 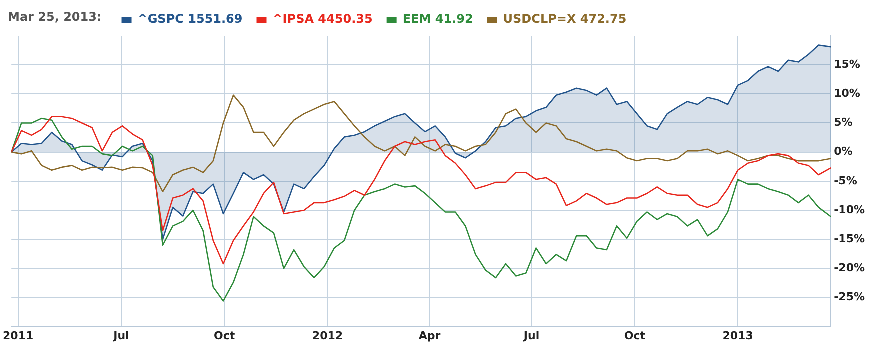 What do you see at coordinates (18, 335) in the screenshot?
I see `x-tick-label: 2011` at bounding box center [18, 335].